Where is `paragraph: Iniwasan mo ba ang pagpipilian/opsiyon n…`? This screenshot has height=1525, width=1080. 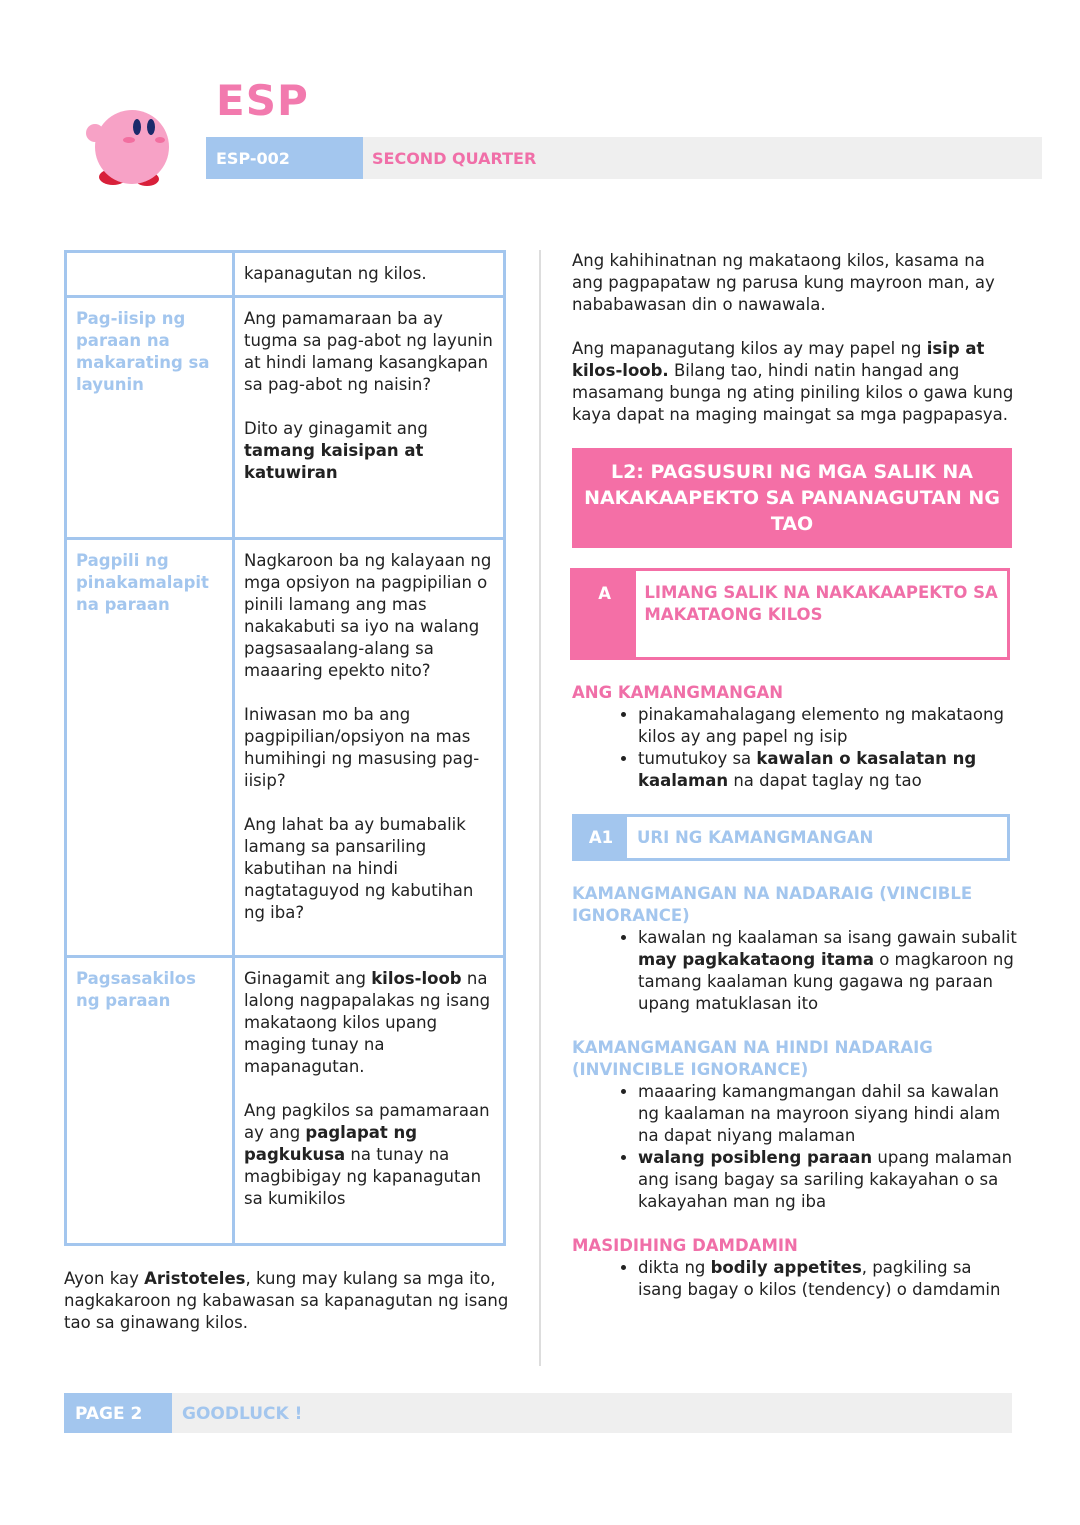
paragraph: Iniwasan mo ba ang pagpipilian/opsiyon n… is located at coordinates (369, 748).